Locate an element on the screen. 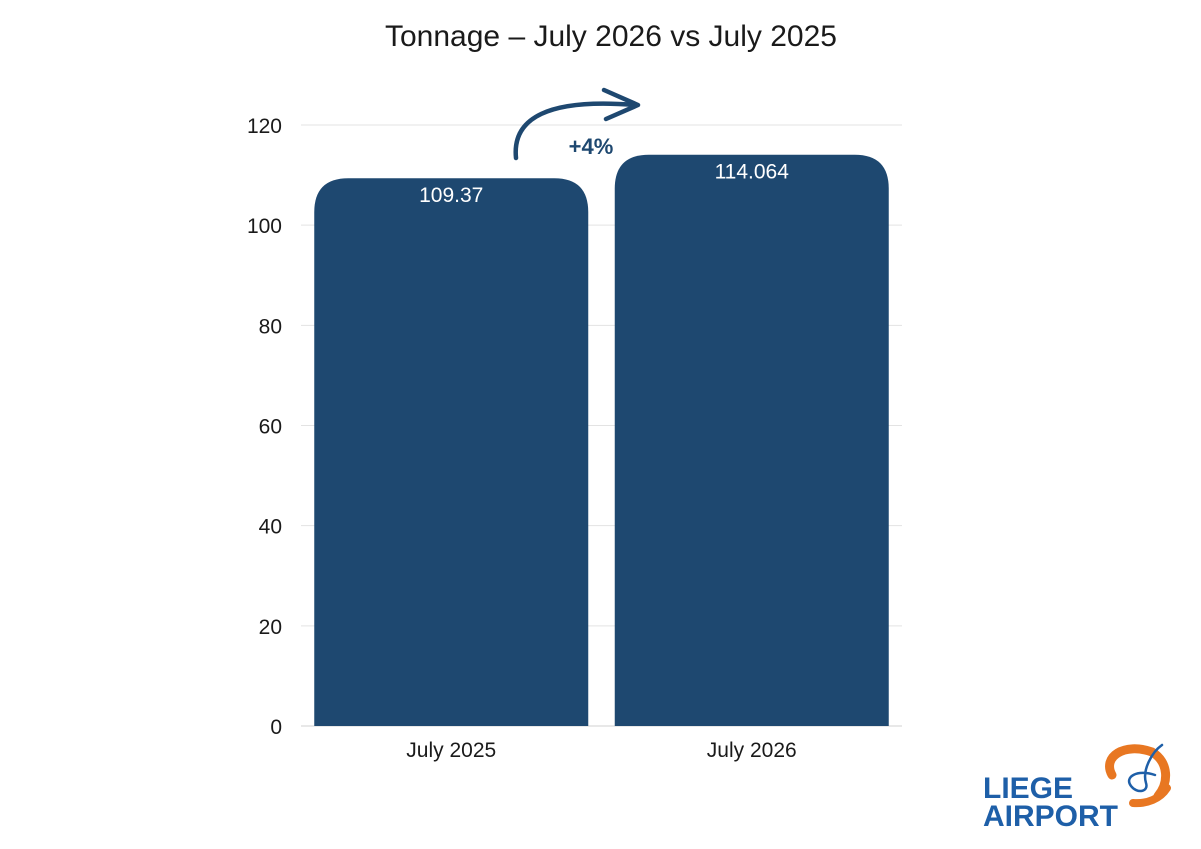  y-tick-label: 120 is located at coordinates (264, 126).